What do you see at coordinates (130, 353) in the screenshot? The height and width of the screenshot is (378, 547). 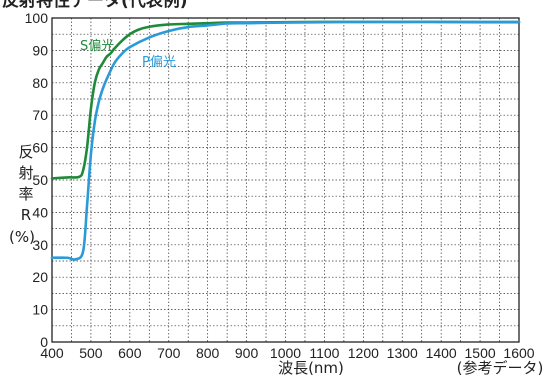 I see `x-tick-label: 600` at bounding box center [130, 353].